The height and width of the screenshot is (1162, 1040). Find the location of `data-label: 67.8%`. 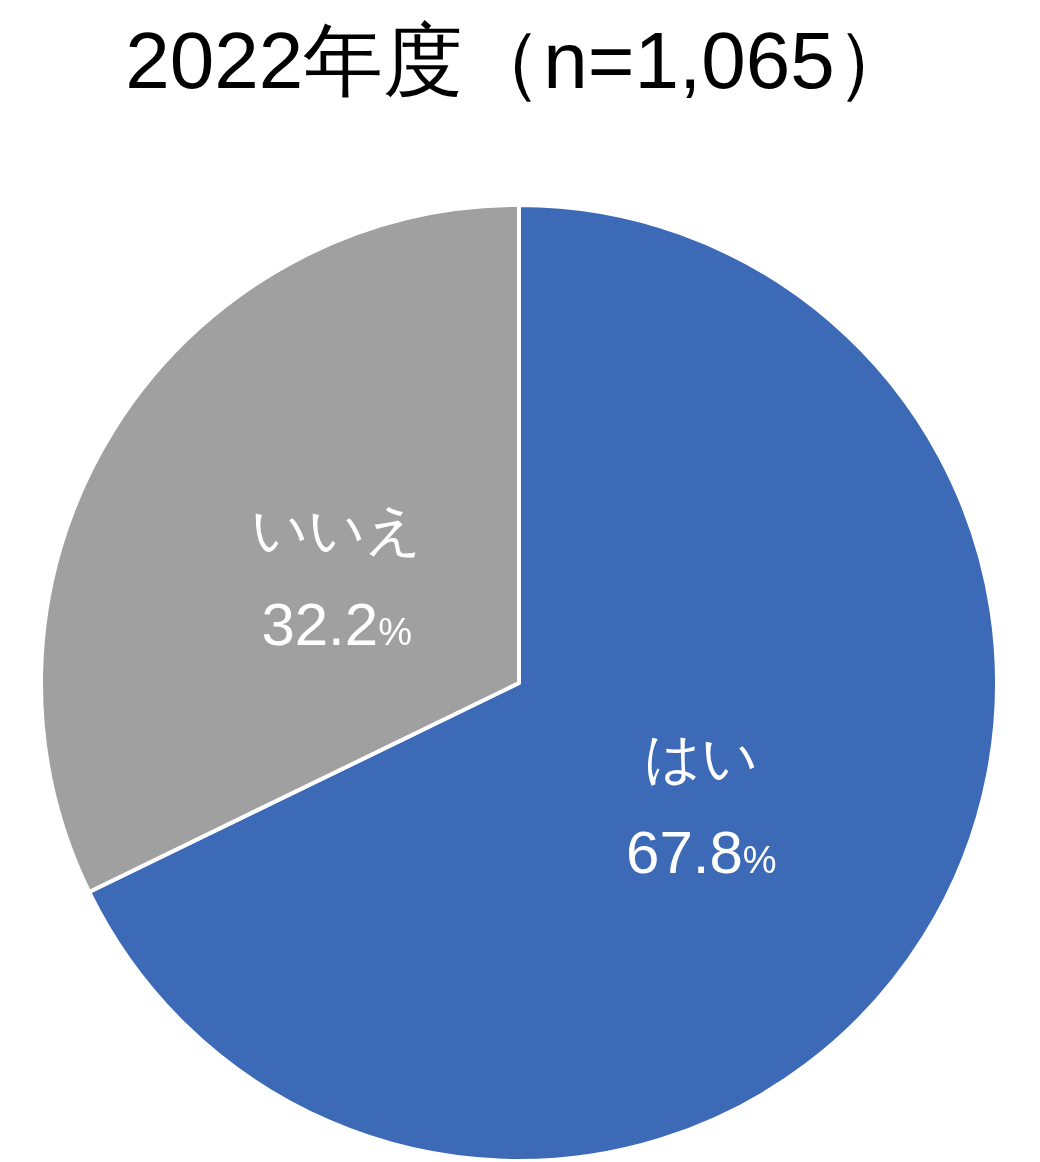

data-label: 67.8% is located at coordinates (701, 853).